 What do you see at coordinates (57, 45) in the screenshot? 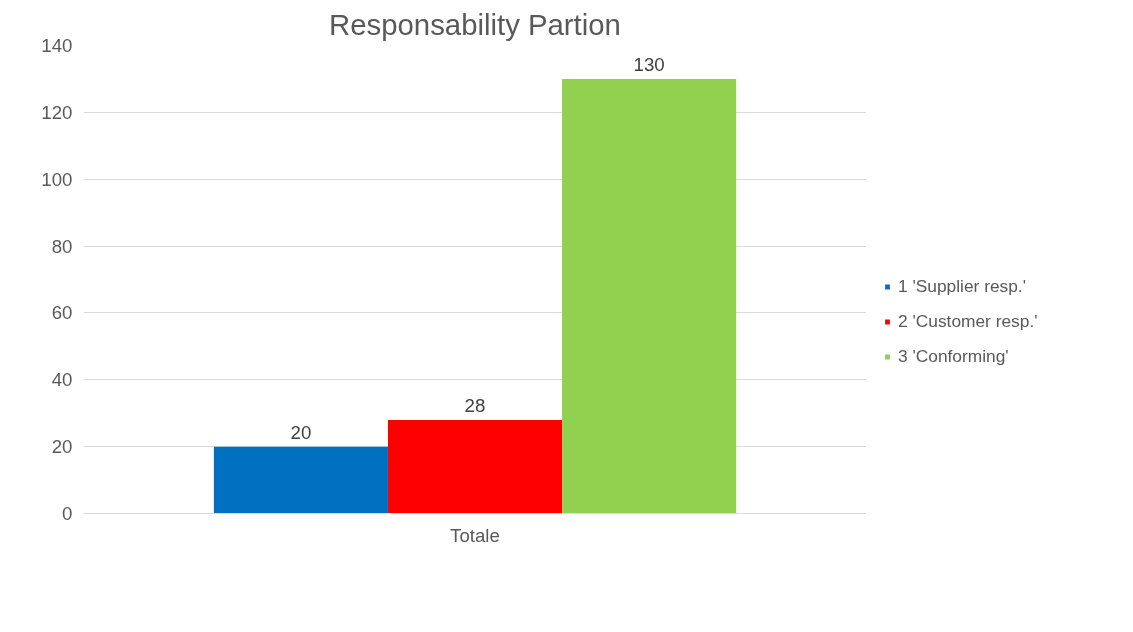
I see `y-tick-label: 140` at bounding box center [57, 45].